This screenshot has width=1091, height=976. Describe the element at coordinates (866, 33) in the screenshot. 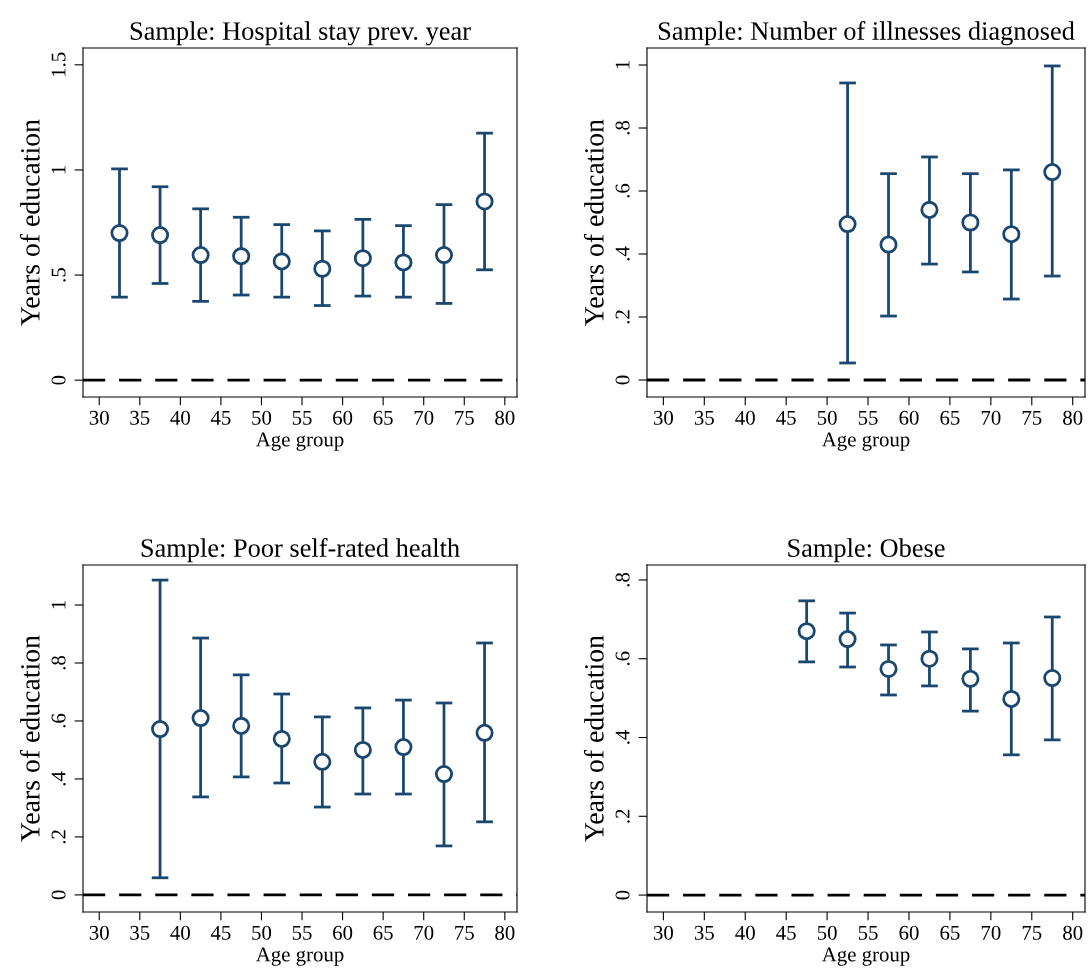

I see `chart-title: Sample: Number of illnesses diagnosed` at that location.